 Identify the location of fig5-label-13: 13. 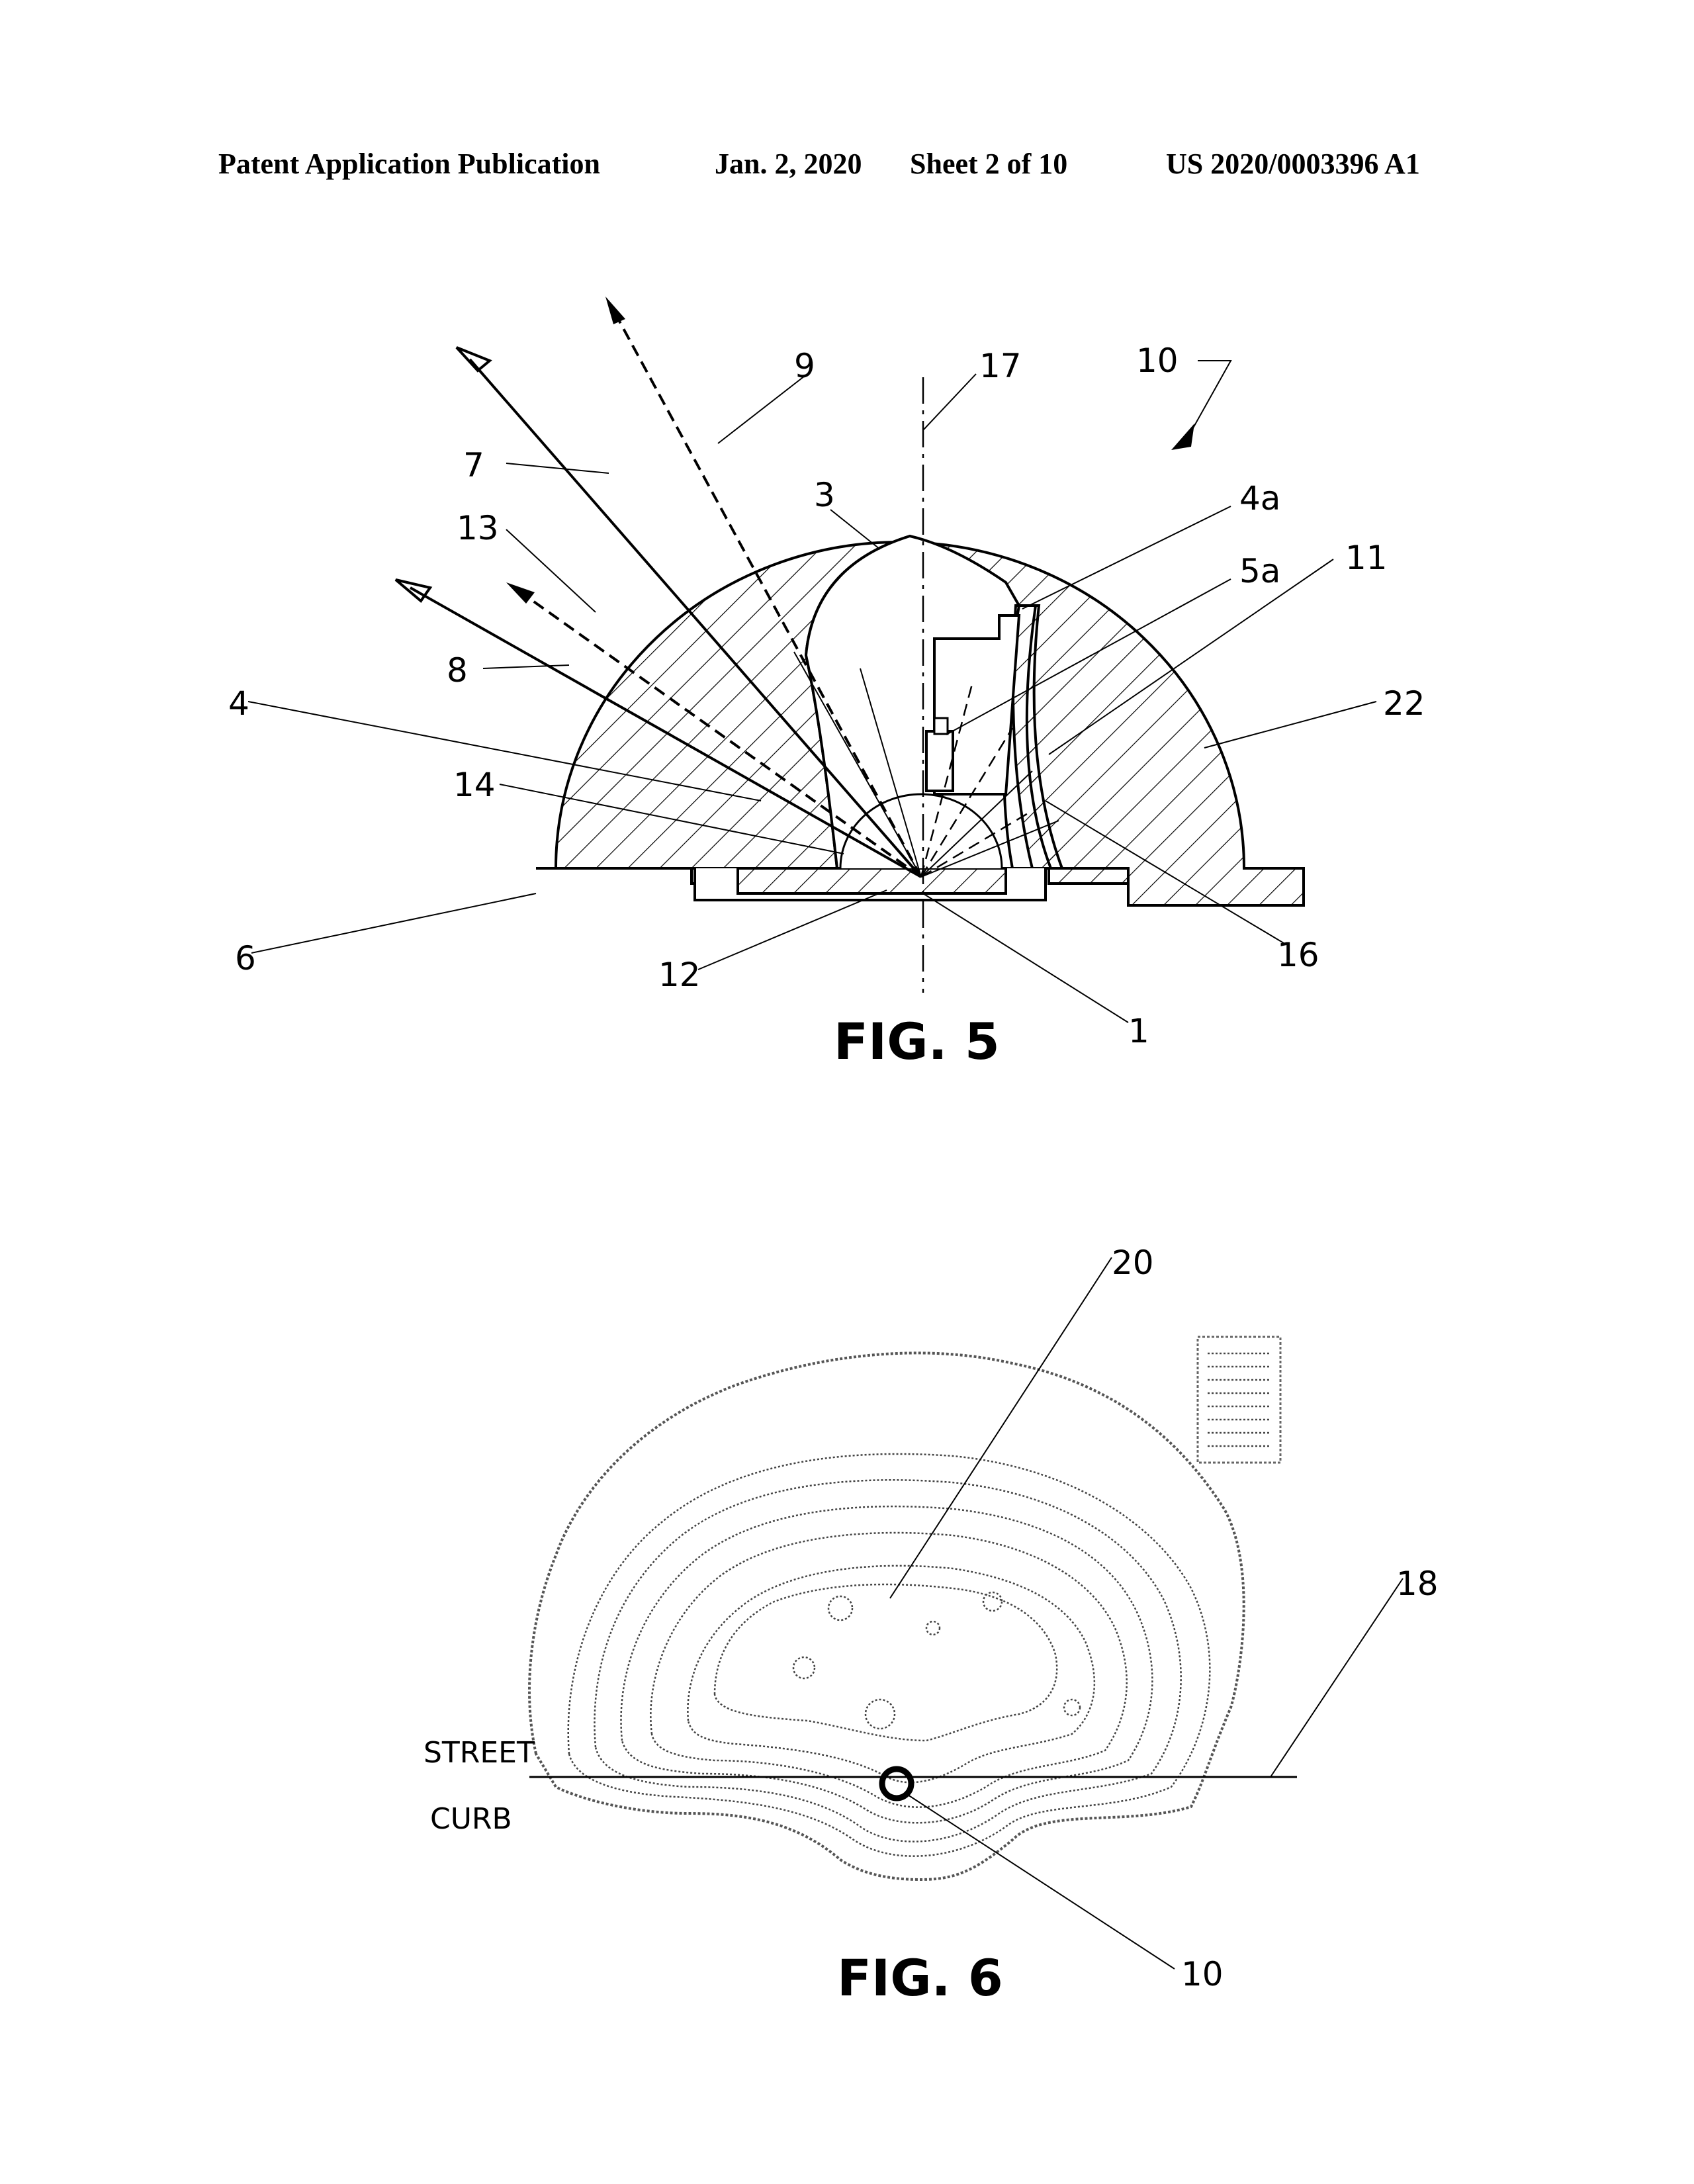
(478, 528).